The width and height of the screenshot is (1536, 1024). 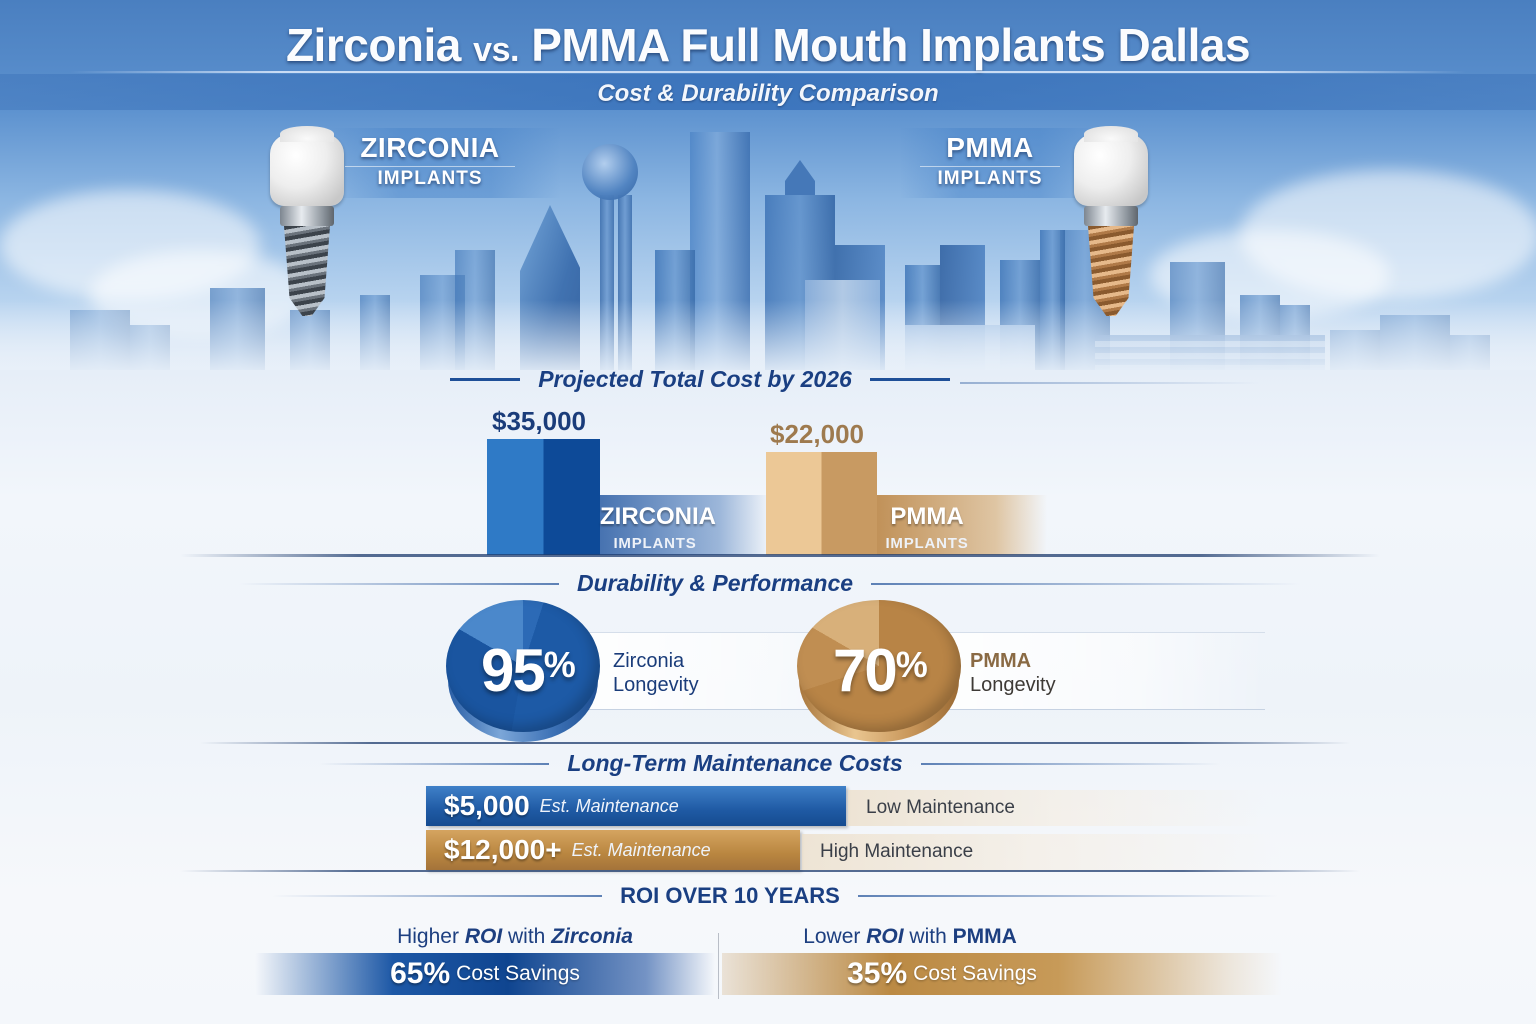 What do you see at coordinates (1002, 974) in the screenshot?
I see `roi-pmma-band: 35% Cost Savings` at bounding box center [1002, 974].